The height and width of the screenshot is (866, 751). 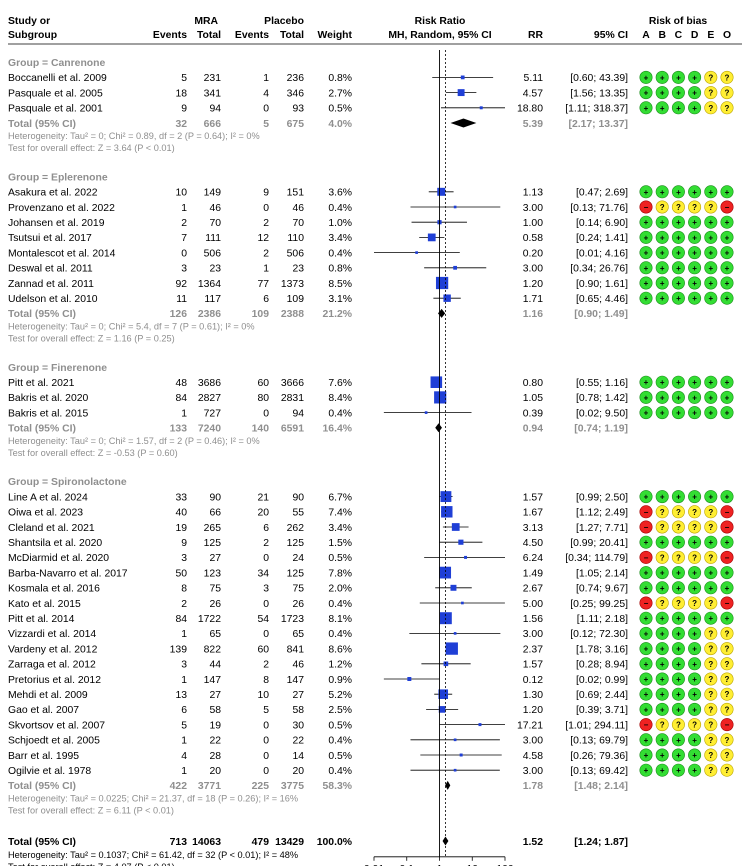 I want to click on x-tick-label: 10, so click(x=472, y=865).